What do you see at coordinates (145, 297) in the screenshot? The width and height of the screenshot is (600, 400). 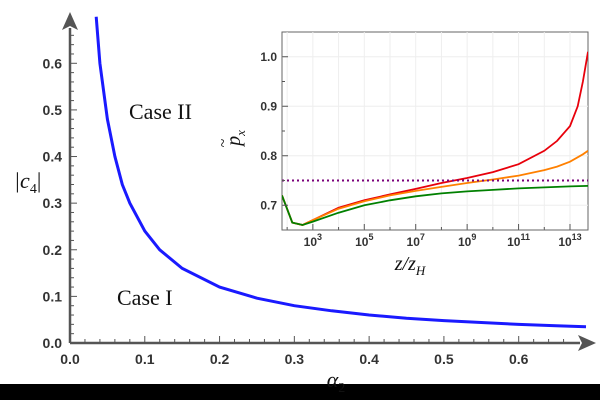 I see `annotation-case-i: Case I` at bounding box center [145, 297].